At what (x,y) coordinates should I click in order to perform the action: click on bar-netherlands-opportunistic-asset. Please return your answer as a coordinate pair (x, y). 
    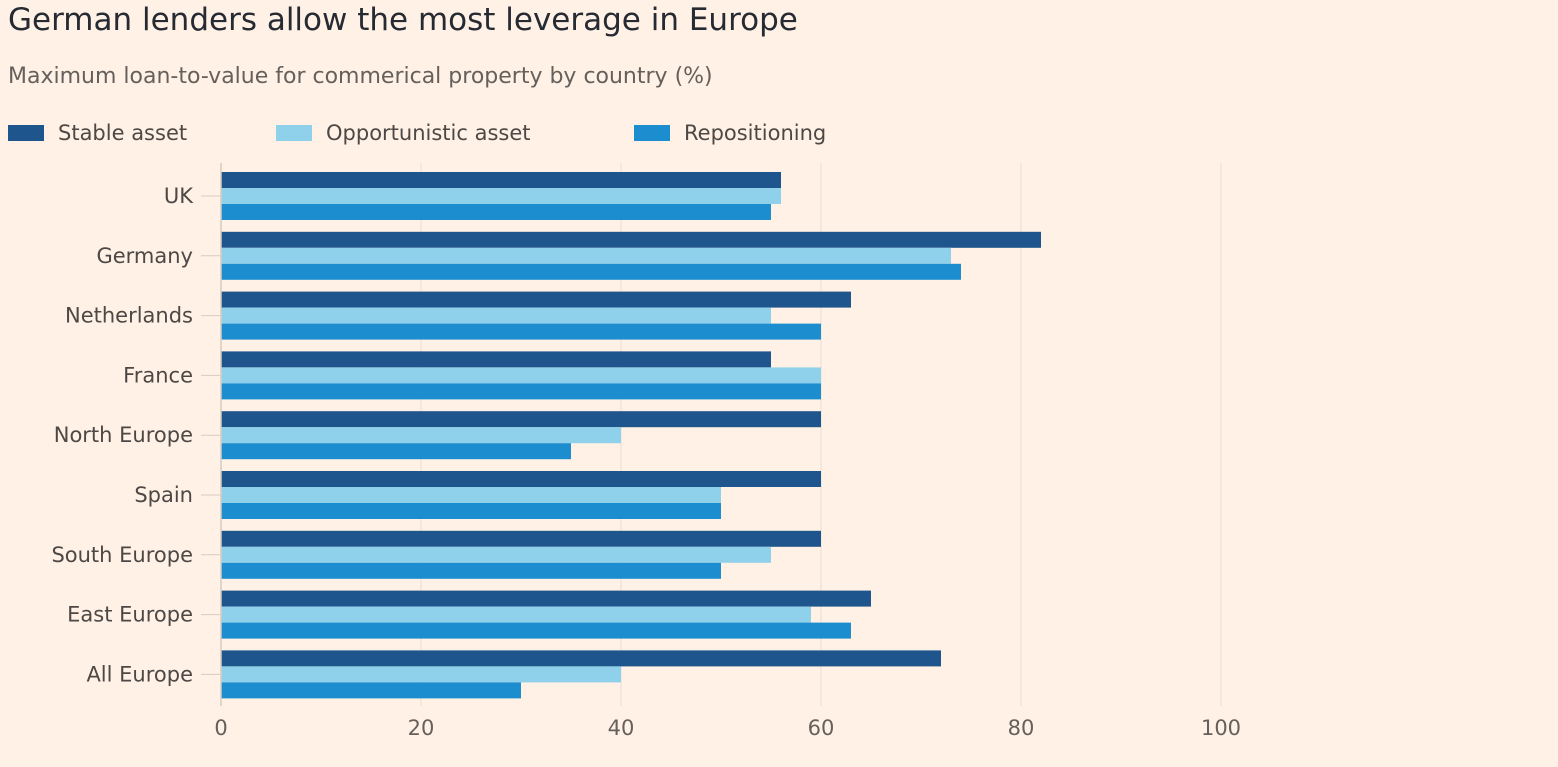
    Looking at the image, I should click on (496, 315).